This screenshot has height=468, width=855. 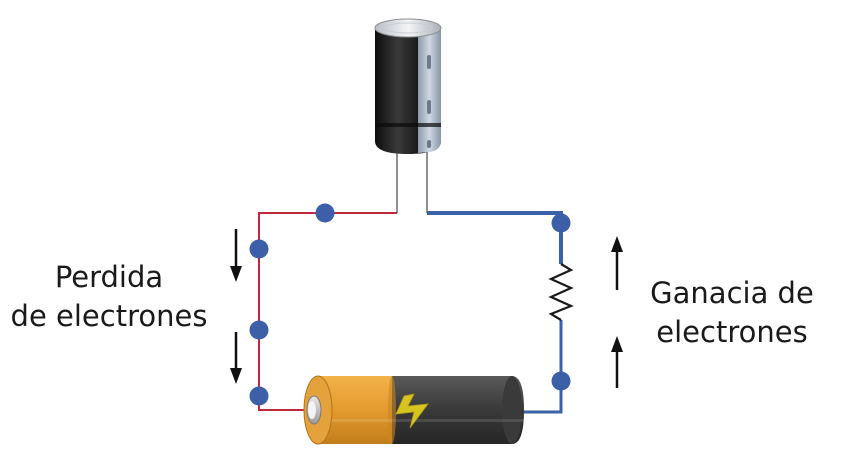 What do you see at coordinates (109, 316) in the screenshot?
I see `electron-loss-label-line2: de electrones` at bounding box center [109, 316].